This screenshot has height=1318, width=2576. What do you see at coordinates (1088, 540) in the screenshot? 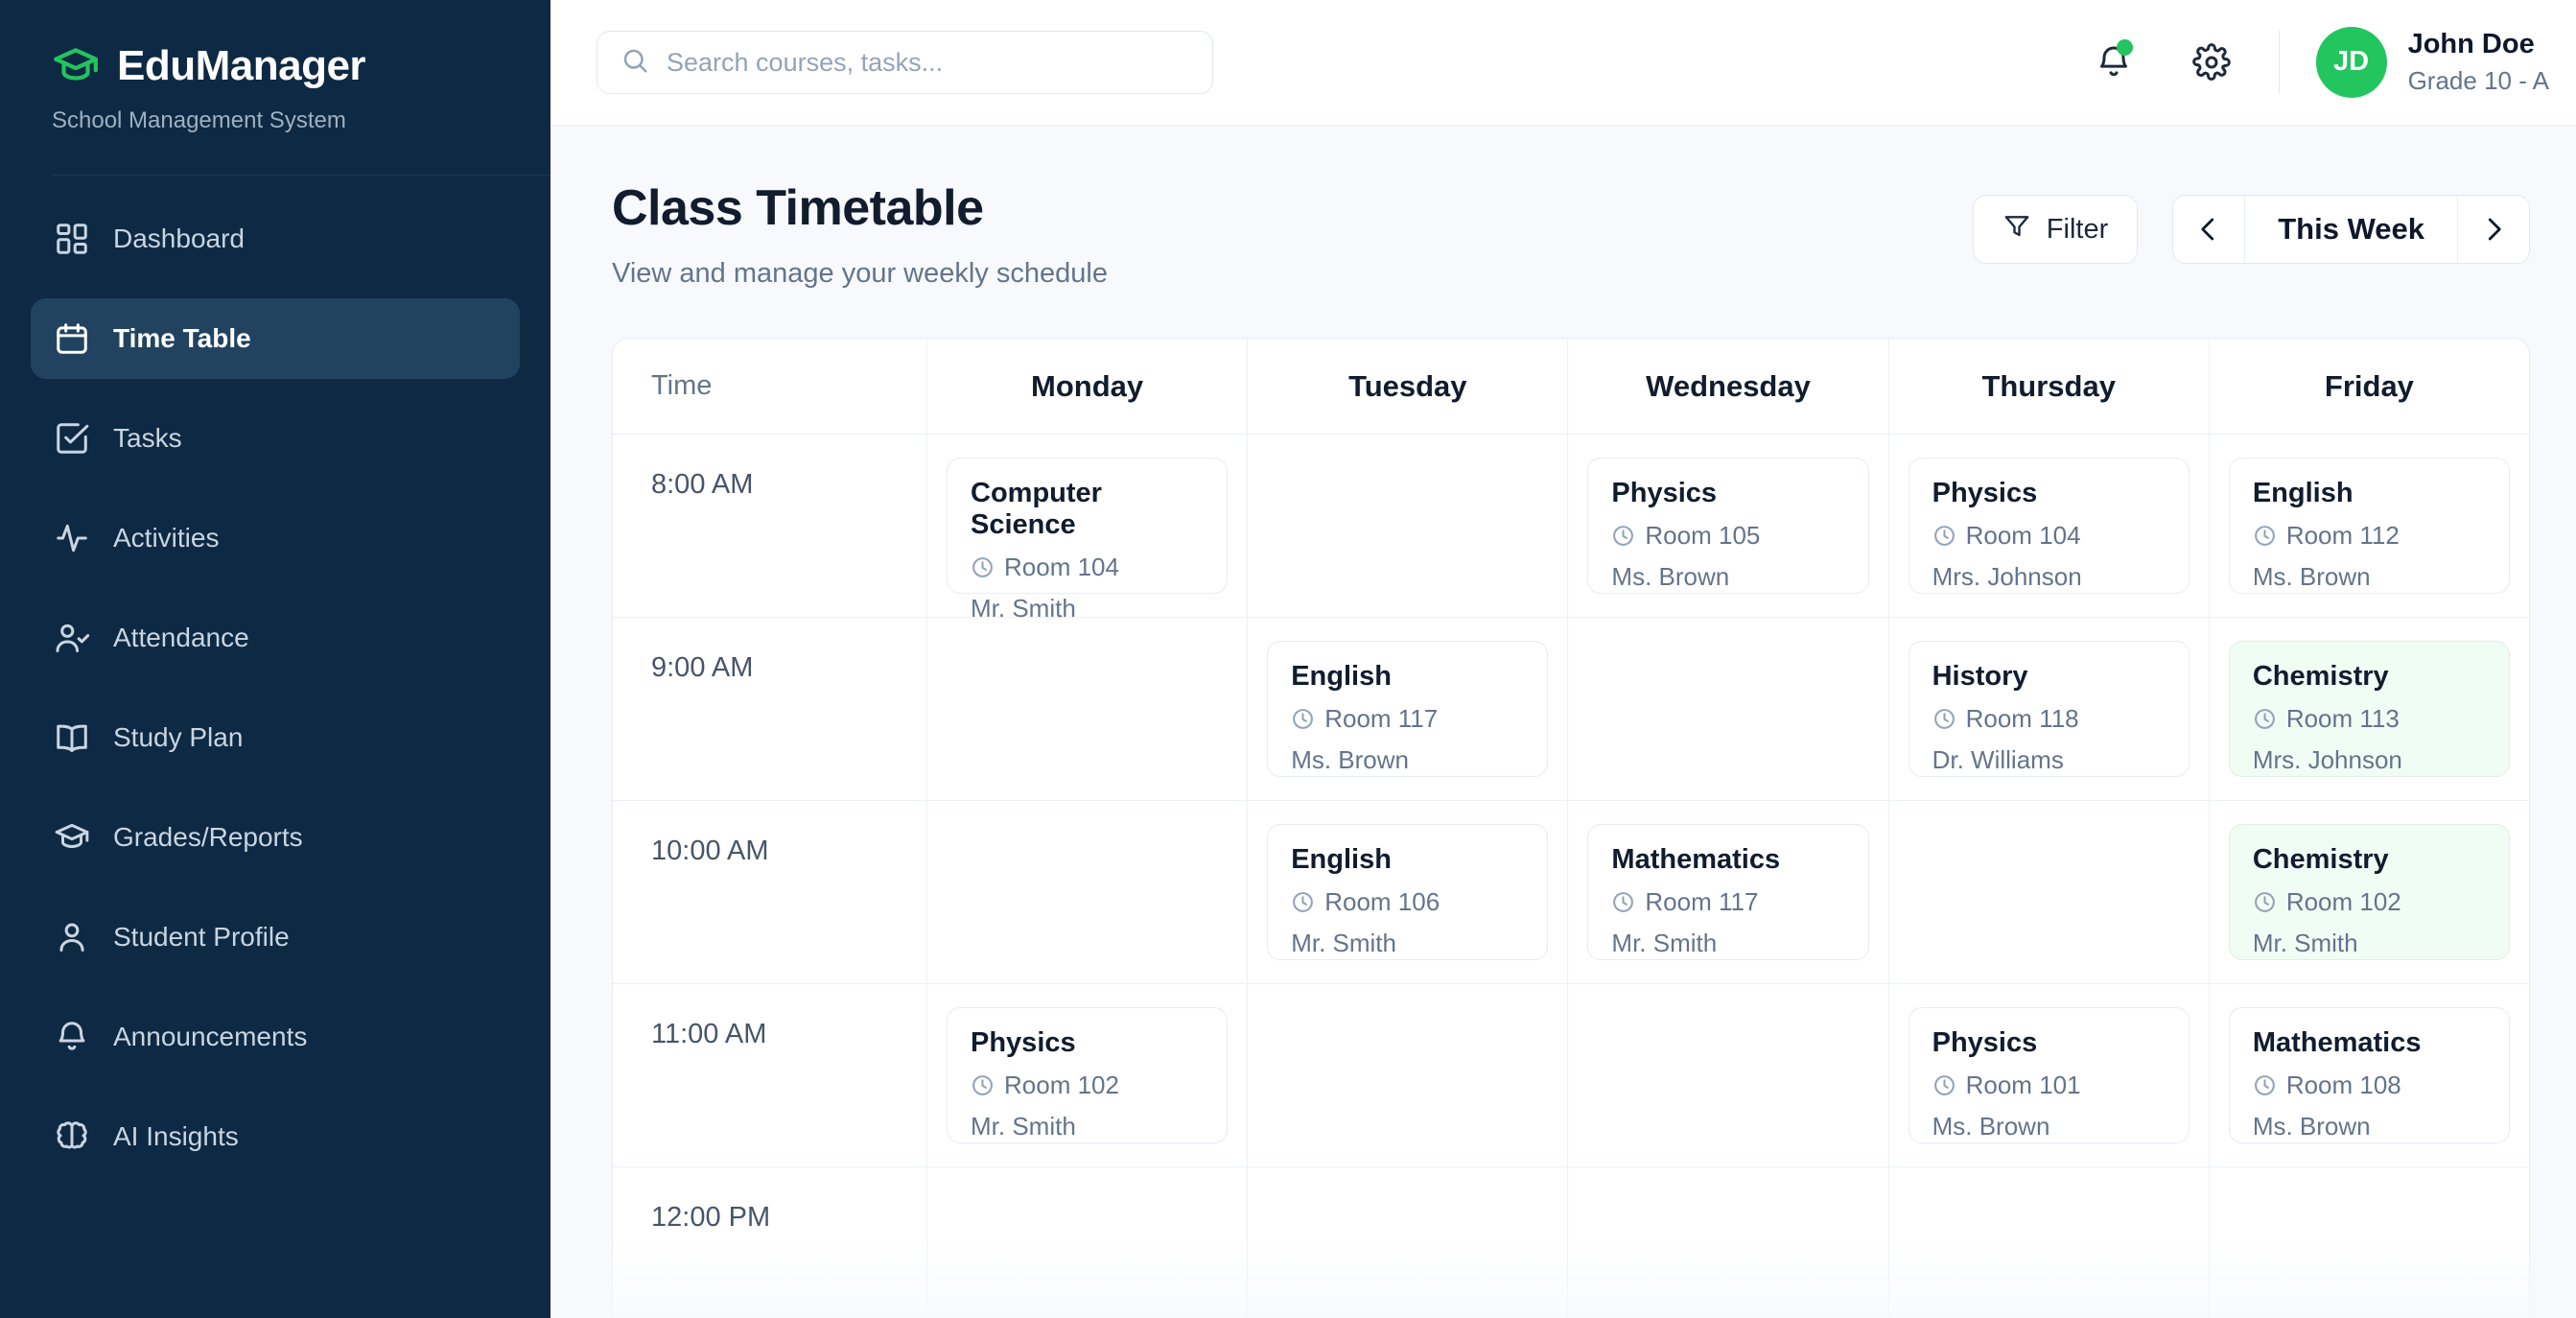
I see `class-card: Computer Science Room 104 Mr. Smith` at bounding box center [1088, 540].